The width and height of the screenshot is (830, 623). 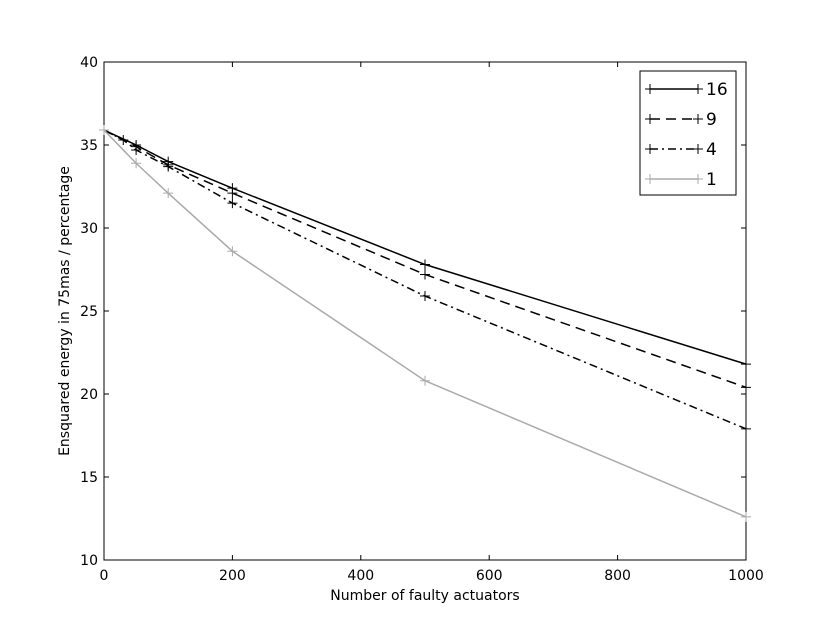 I want to click on legend-label: 1, so click(x=711, y=180).